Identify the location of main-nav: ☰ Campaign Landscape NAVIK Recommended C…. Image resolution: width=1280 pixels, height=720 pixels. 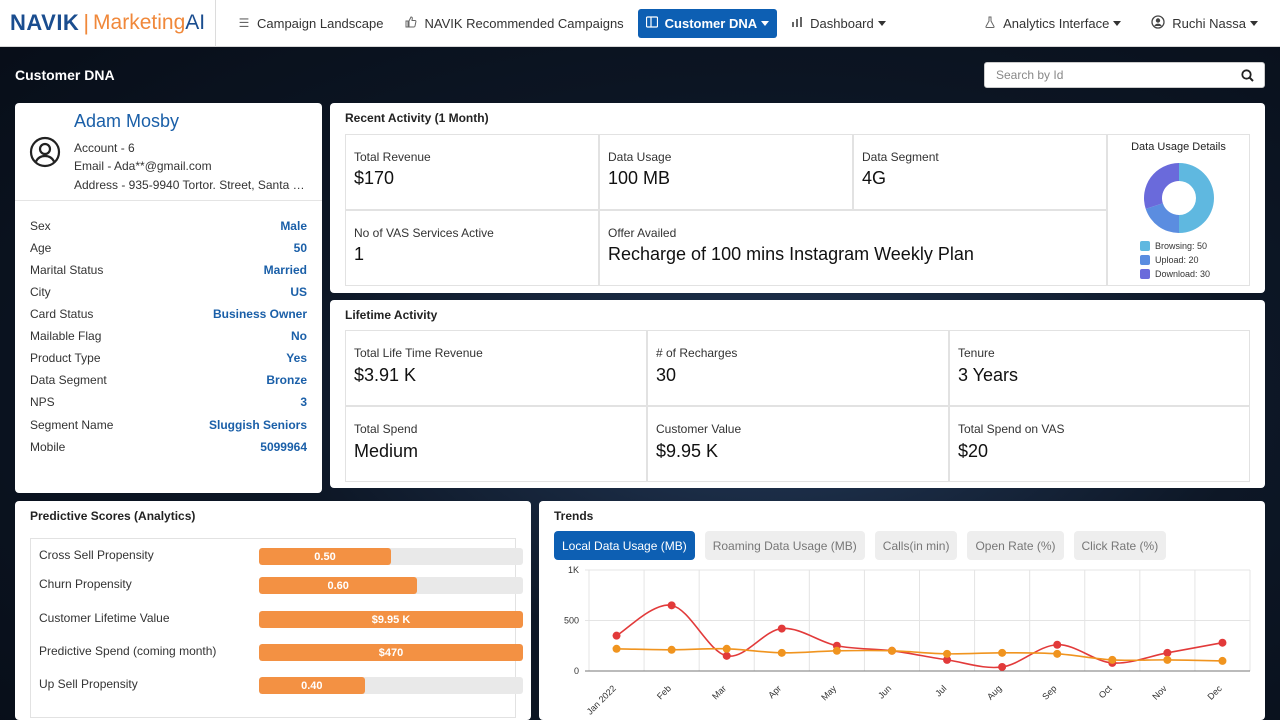
(565, 23).